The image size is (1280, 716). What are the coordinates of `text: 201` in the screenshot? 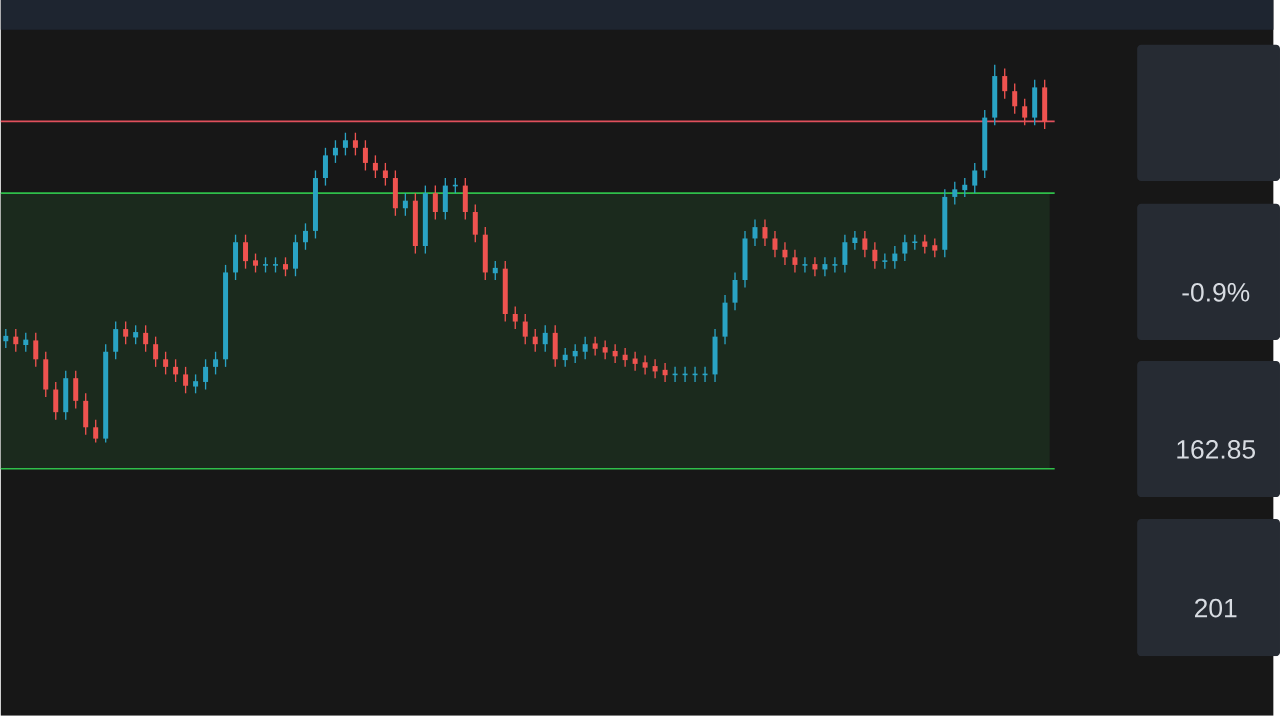 It's located at (1216, 608).